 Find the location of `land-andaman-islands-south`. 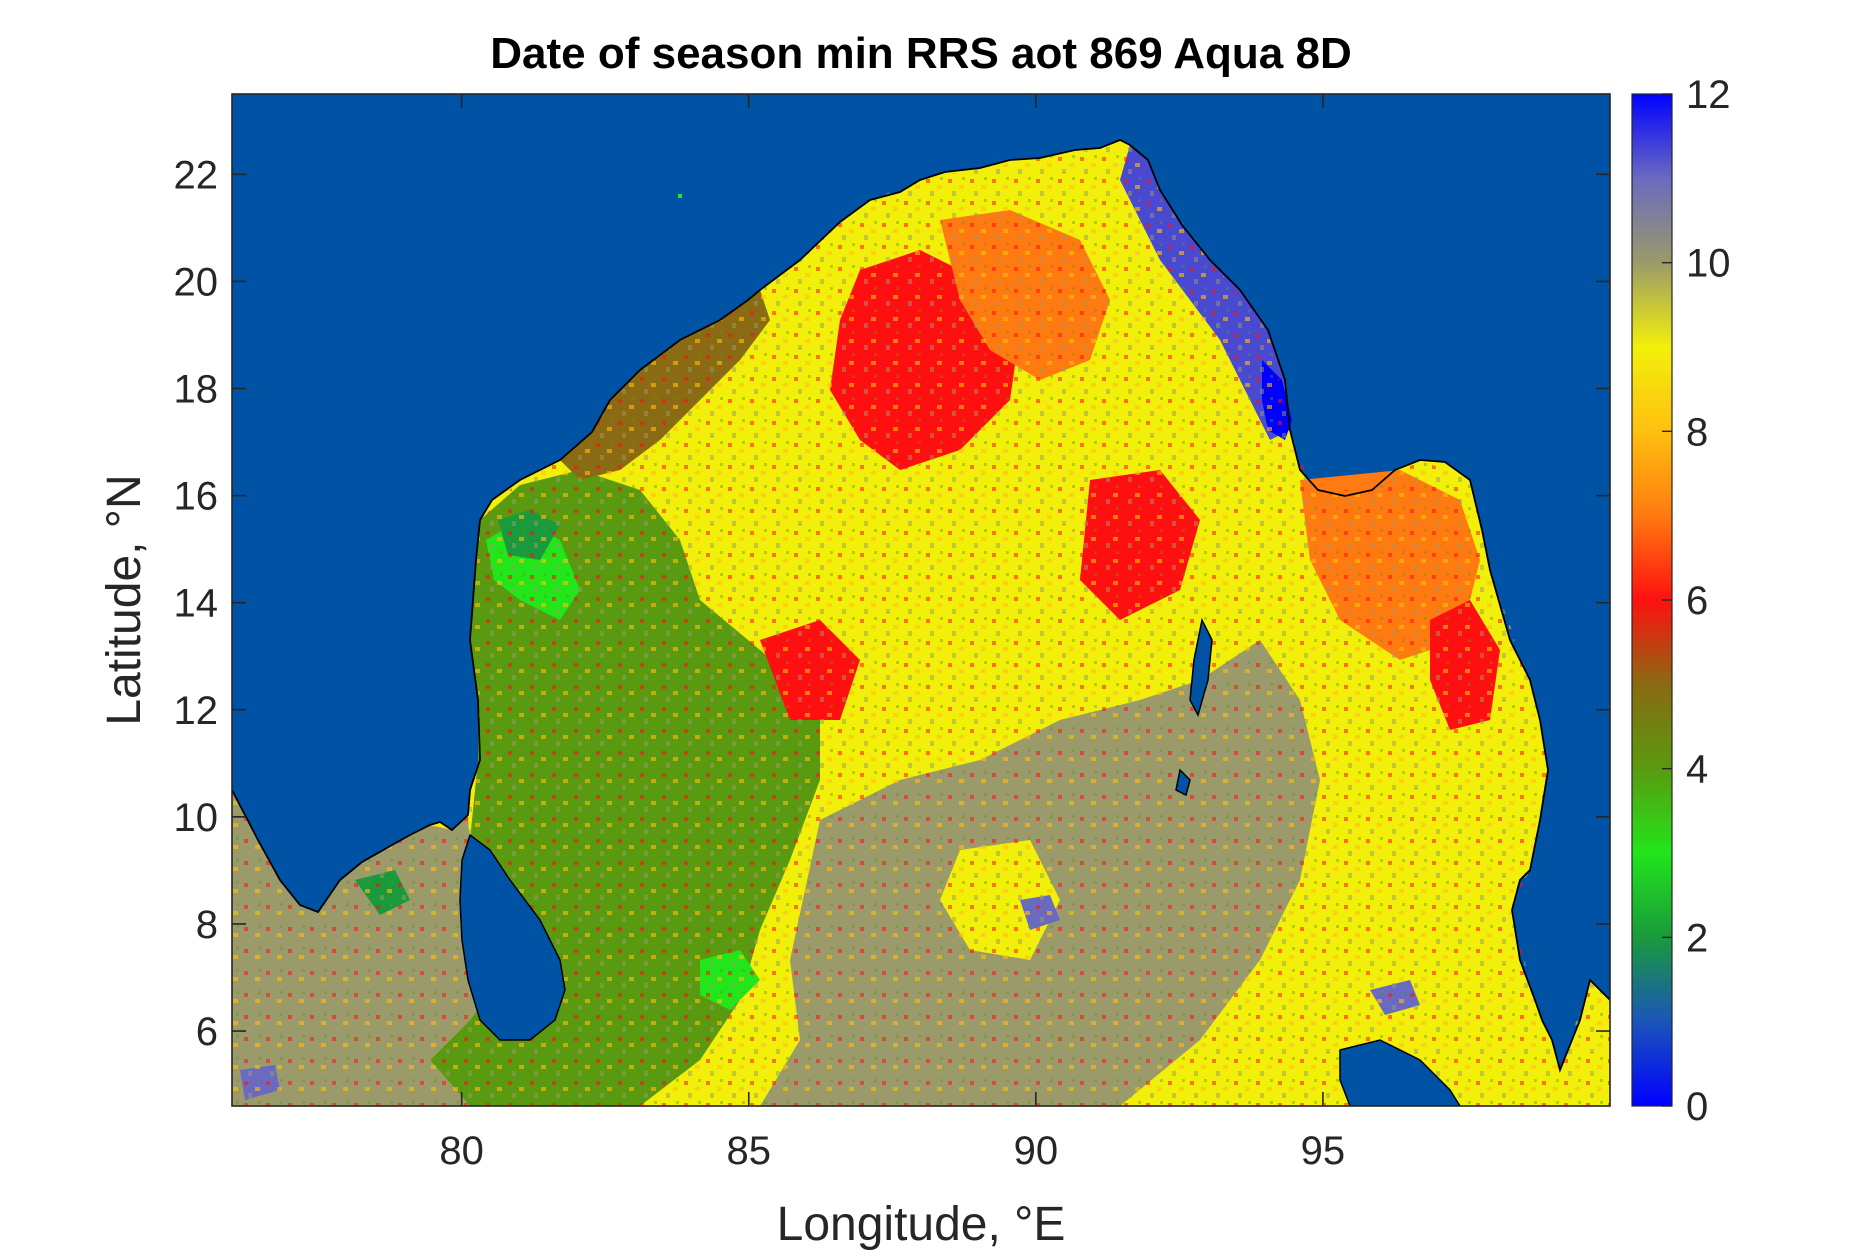

land-andaman-islands-south is located at coordinates (1183, 782).